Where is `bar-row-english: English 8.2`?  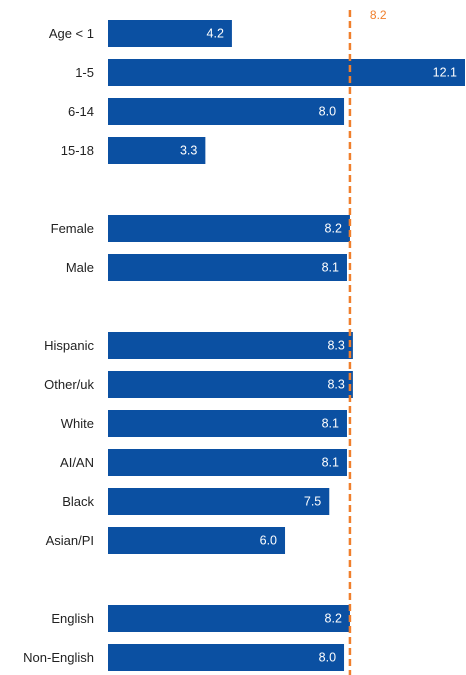
bar-row-english: English 8.2 is located at coordinates (200, 618).